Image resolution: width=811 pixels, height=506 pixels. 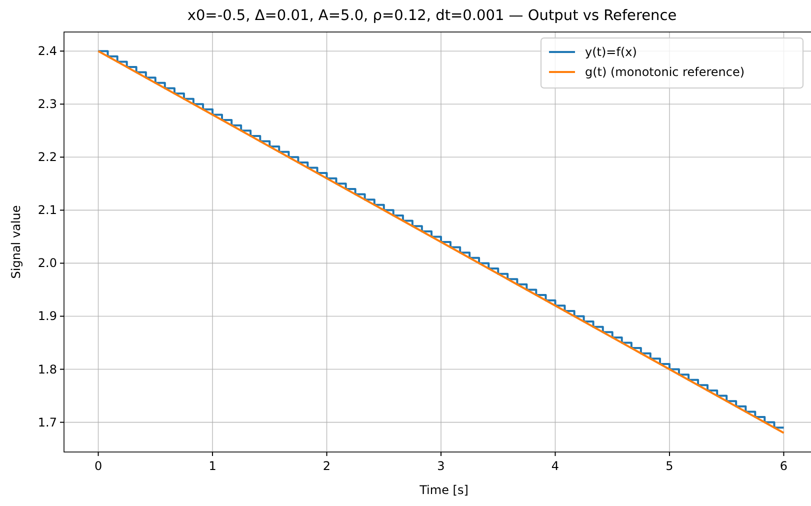 I want to click on y-tick-label: 2.2, so click(x=47, y=157).